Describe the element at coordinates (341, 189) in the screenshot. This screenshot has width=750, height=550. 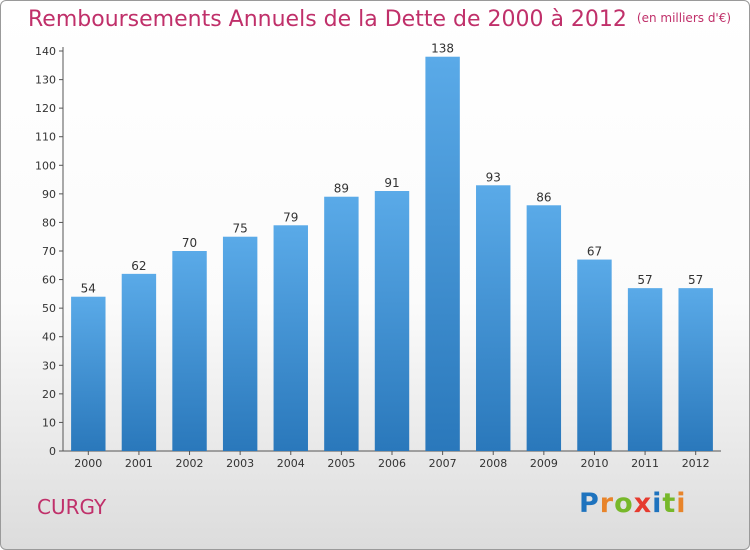
I see `bar-value-label: 89` at that location.